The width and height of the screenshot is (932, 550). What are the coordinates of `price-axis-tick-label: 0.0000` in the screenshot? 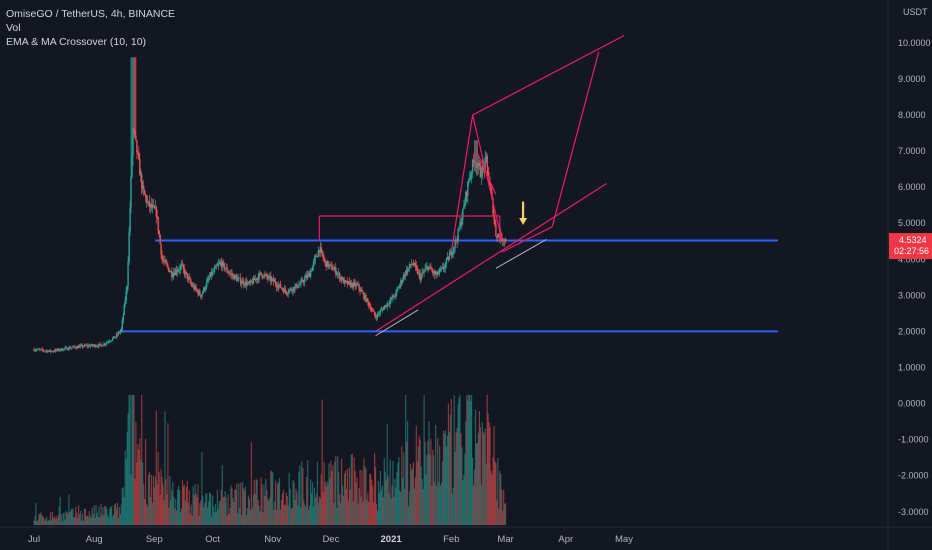 It's located at (912, 404).